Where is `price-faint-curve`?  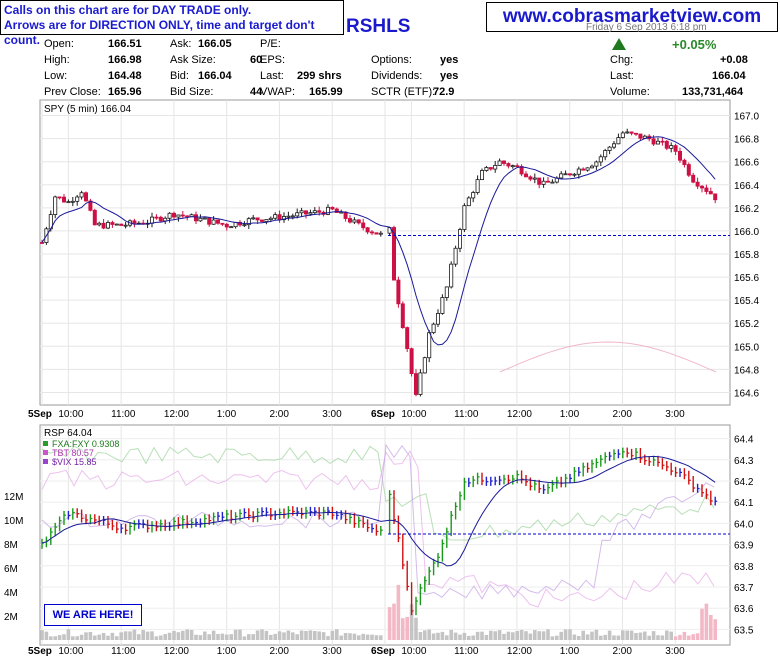
price-faint-curve is located at coordinates (608, 357).